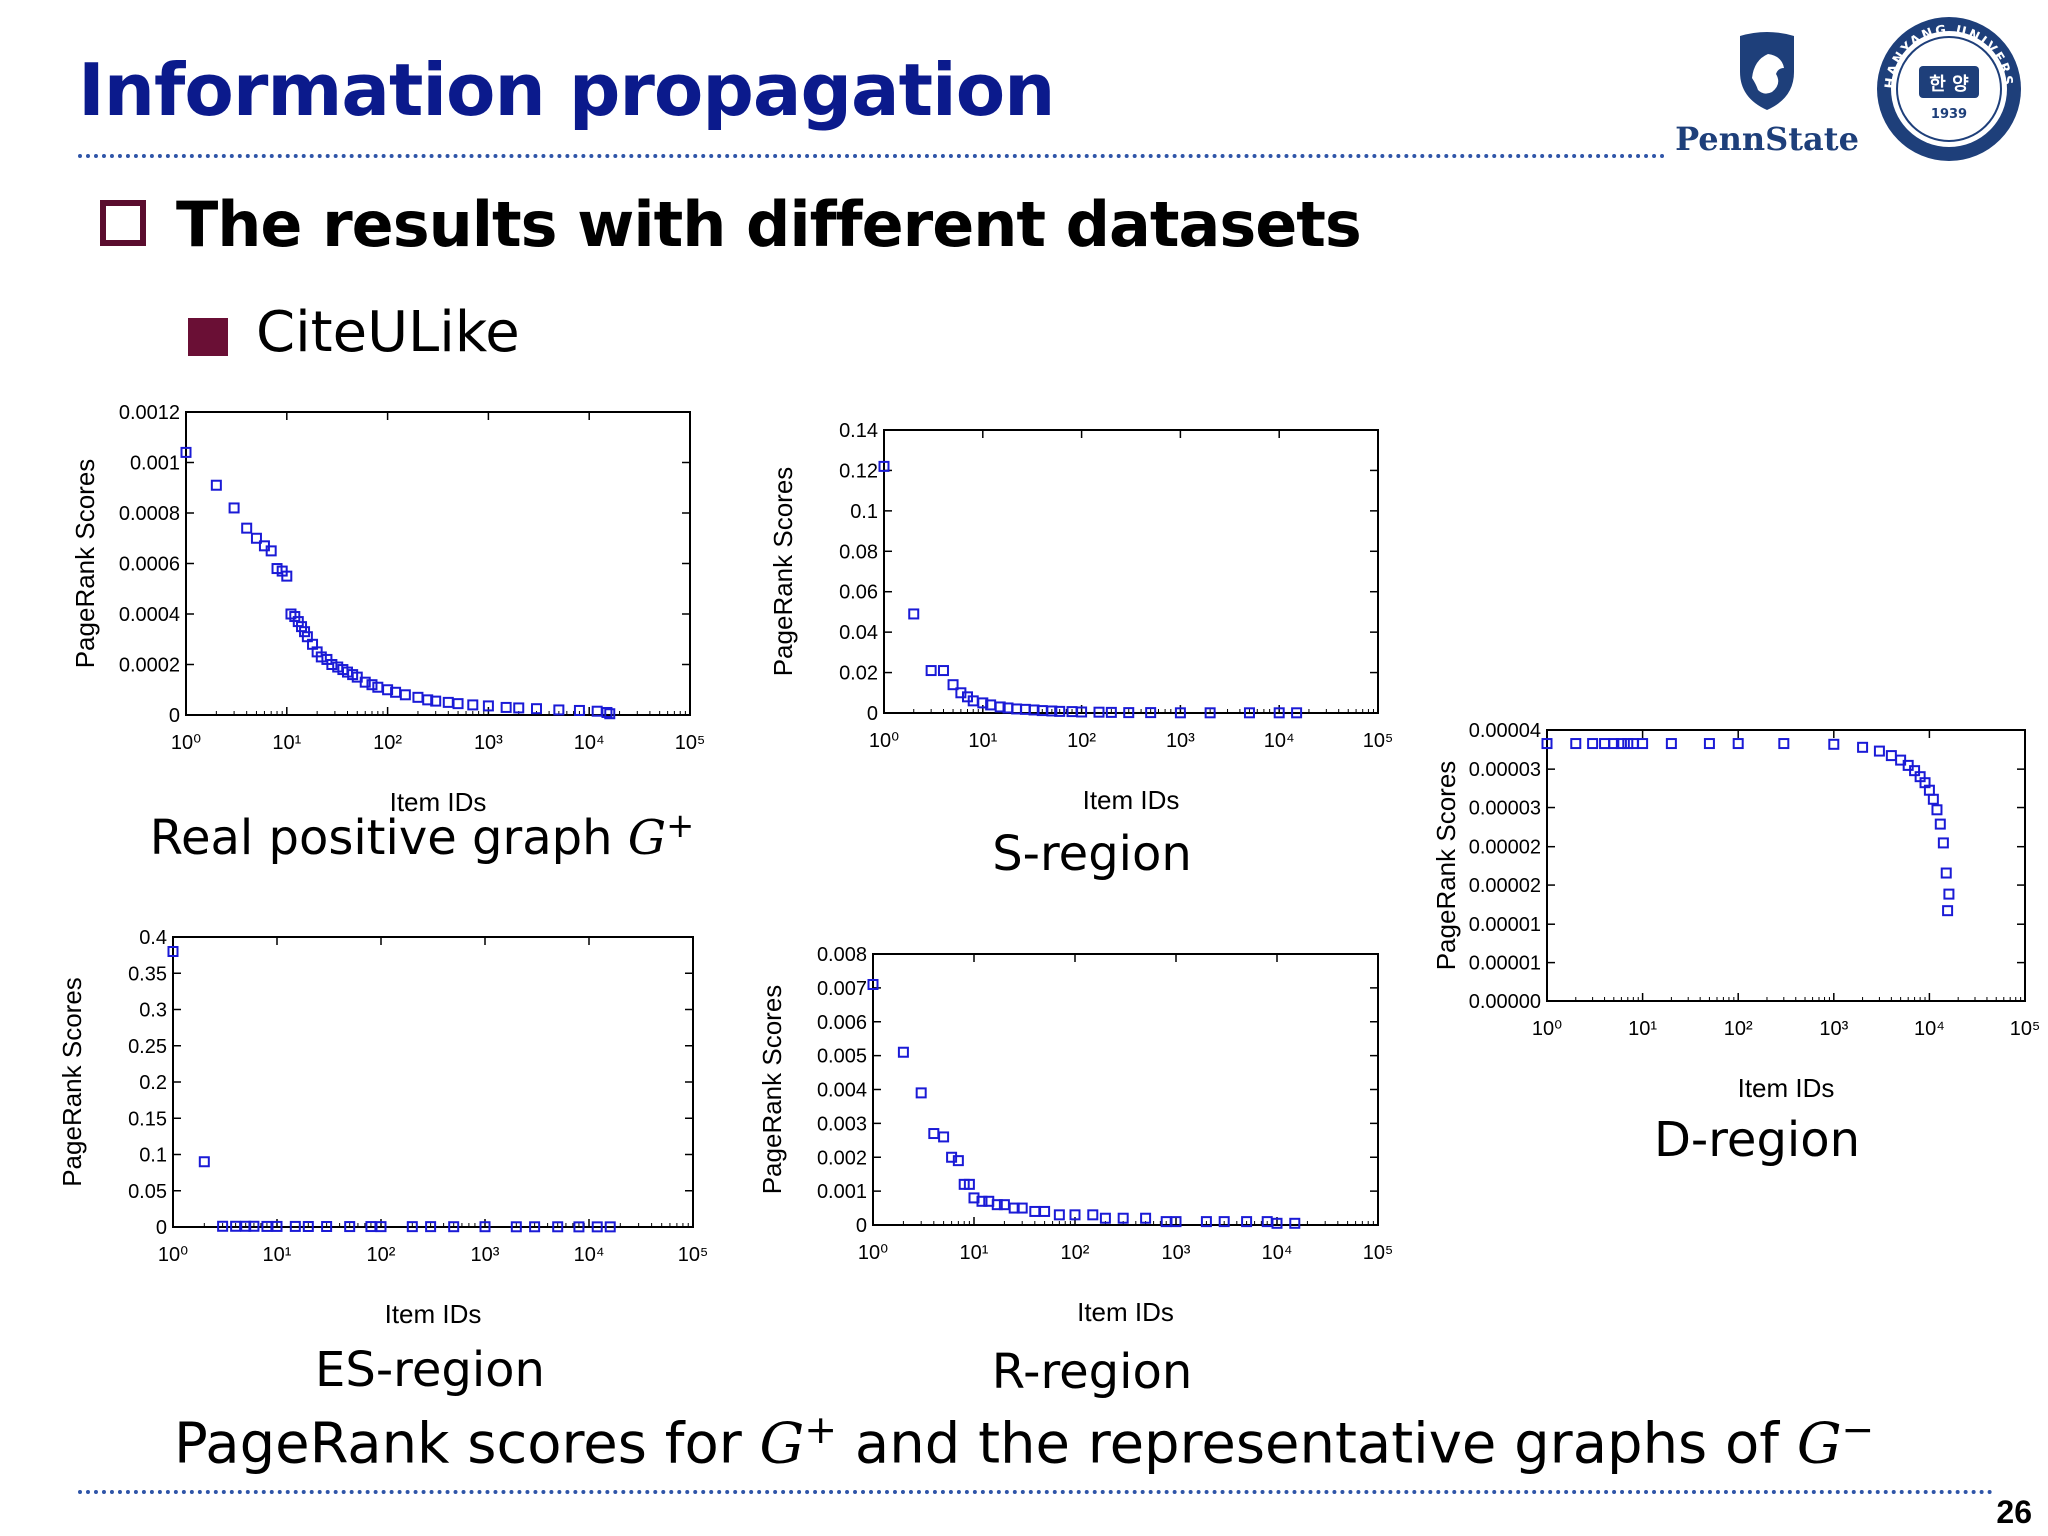 The image size is (2048, 1536). I want to click on nittany-lion-icon, so click(1768, 74).